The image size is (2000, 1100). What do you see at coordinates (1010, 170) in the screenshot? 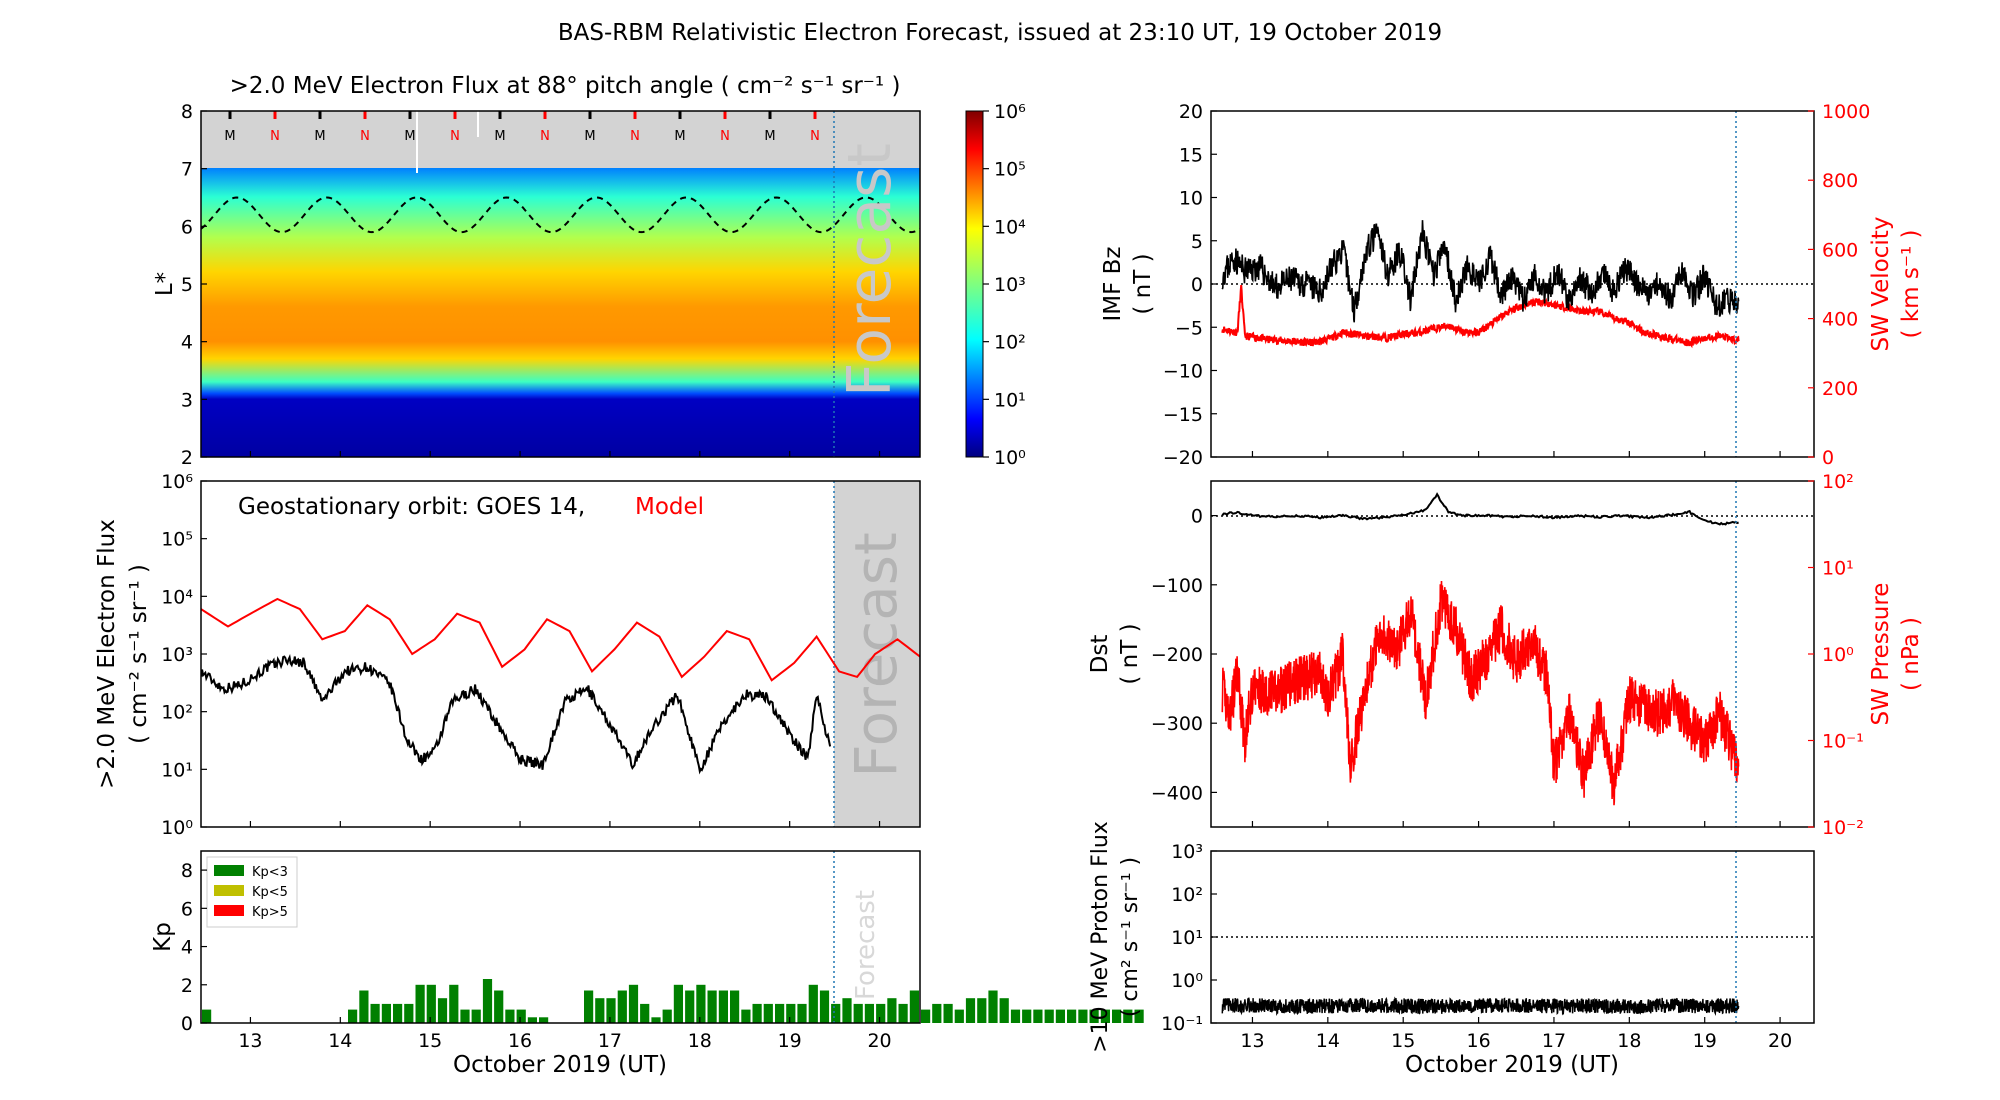
I see `colorbar-tick-label: 10⁵` at bounding box center [1010, 170].